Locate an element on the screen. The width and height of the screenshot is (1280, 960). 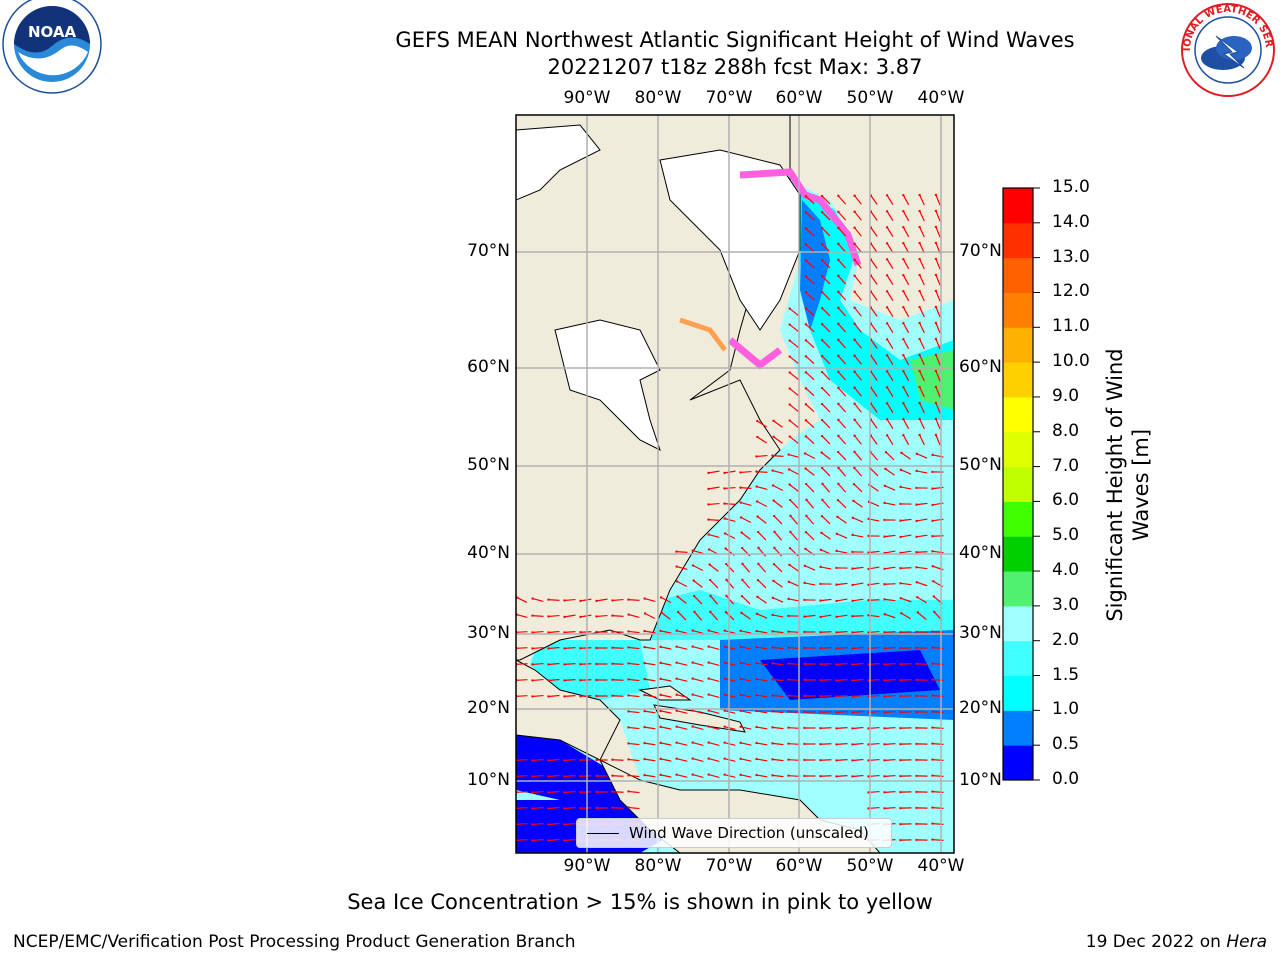
longitude-label: 60°W is located at coordinates (799, 98).